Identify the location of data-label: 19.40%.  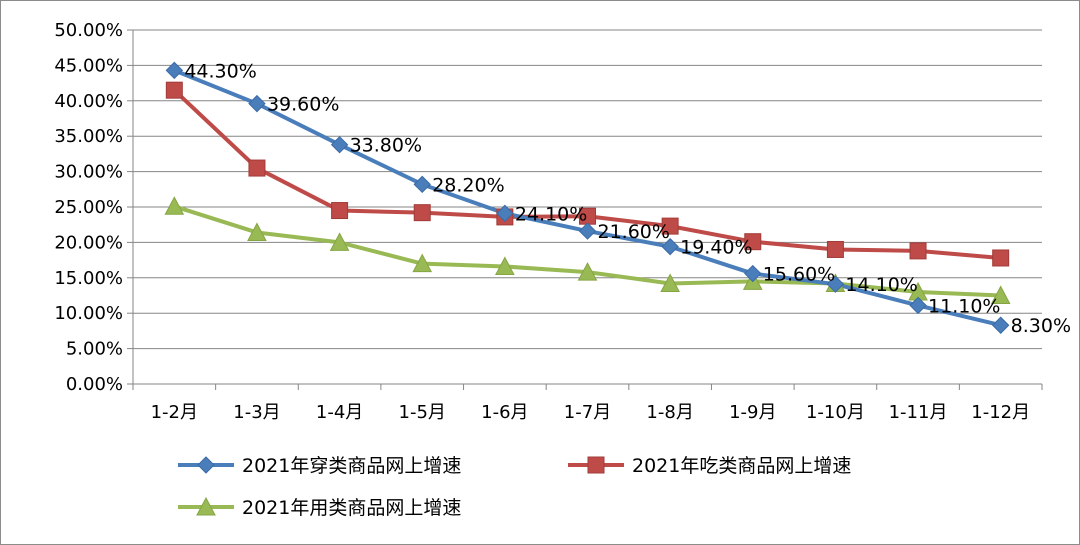
(716, 248).